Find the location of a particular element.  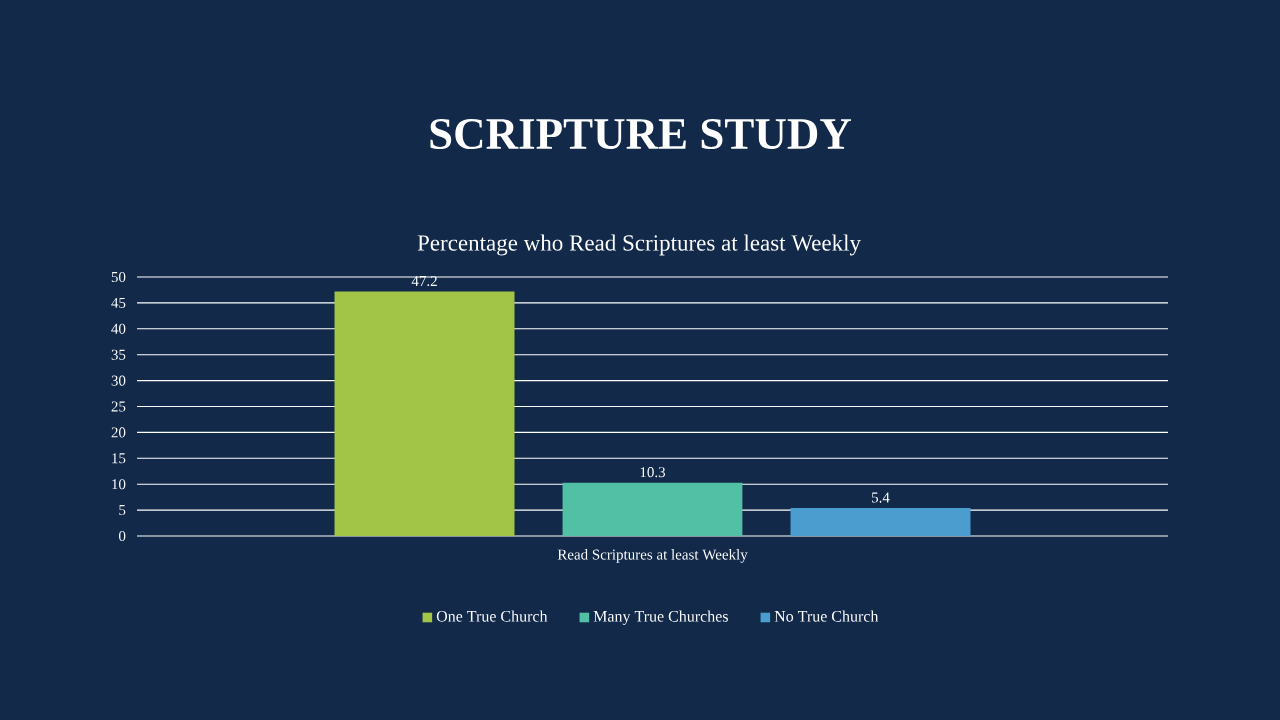

y-tick-label: 0 is located at coordinates (122, 536).